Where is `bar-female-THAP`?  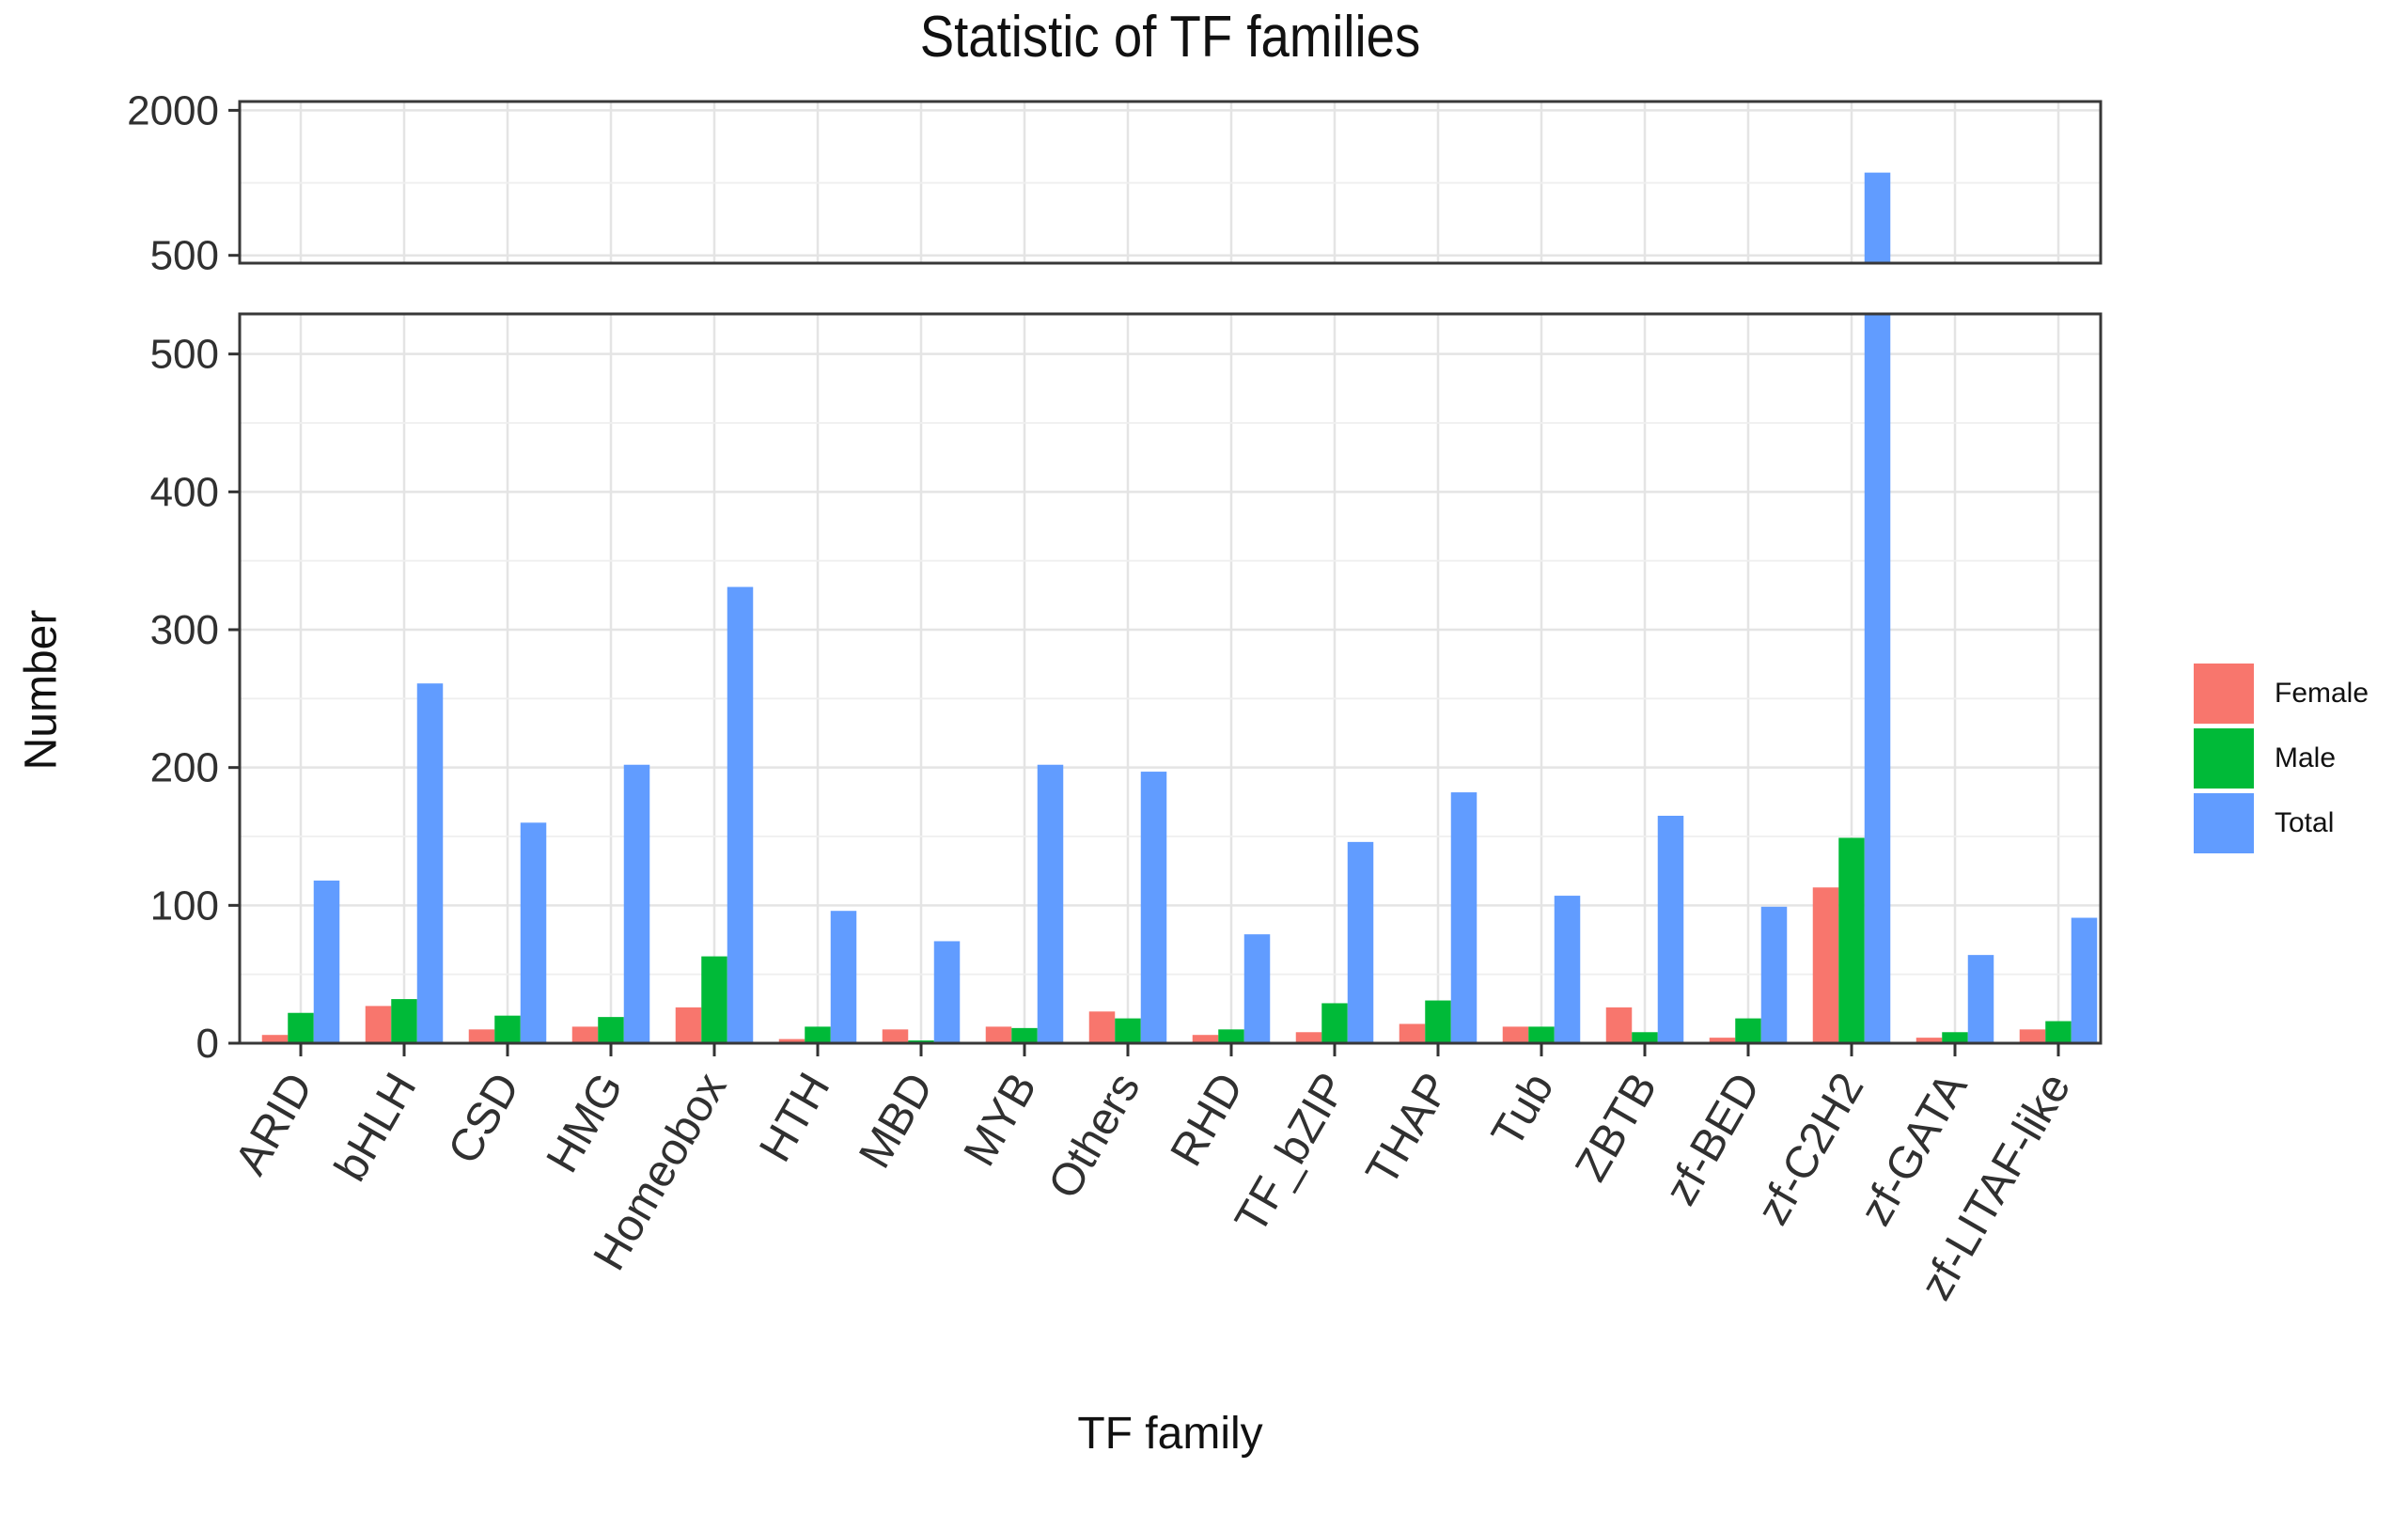
bar-female-THAP is located at coordinates (1412, 1033).